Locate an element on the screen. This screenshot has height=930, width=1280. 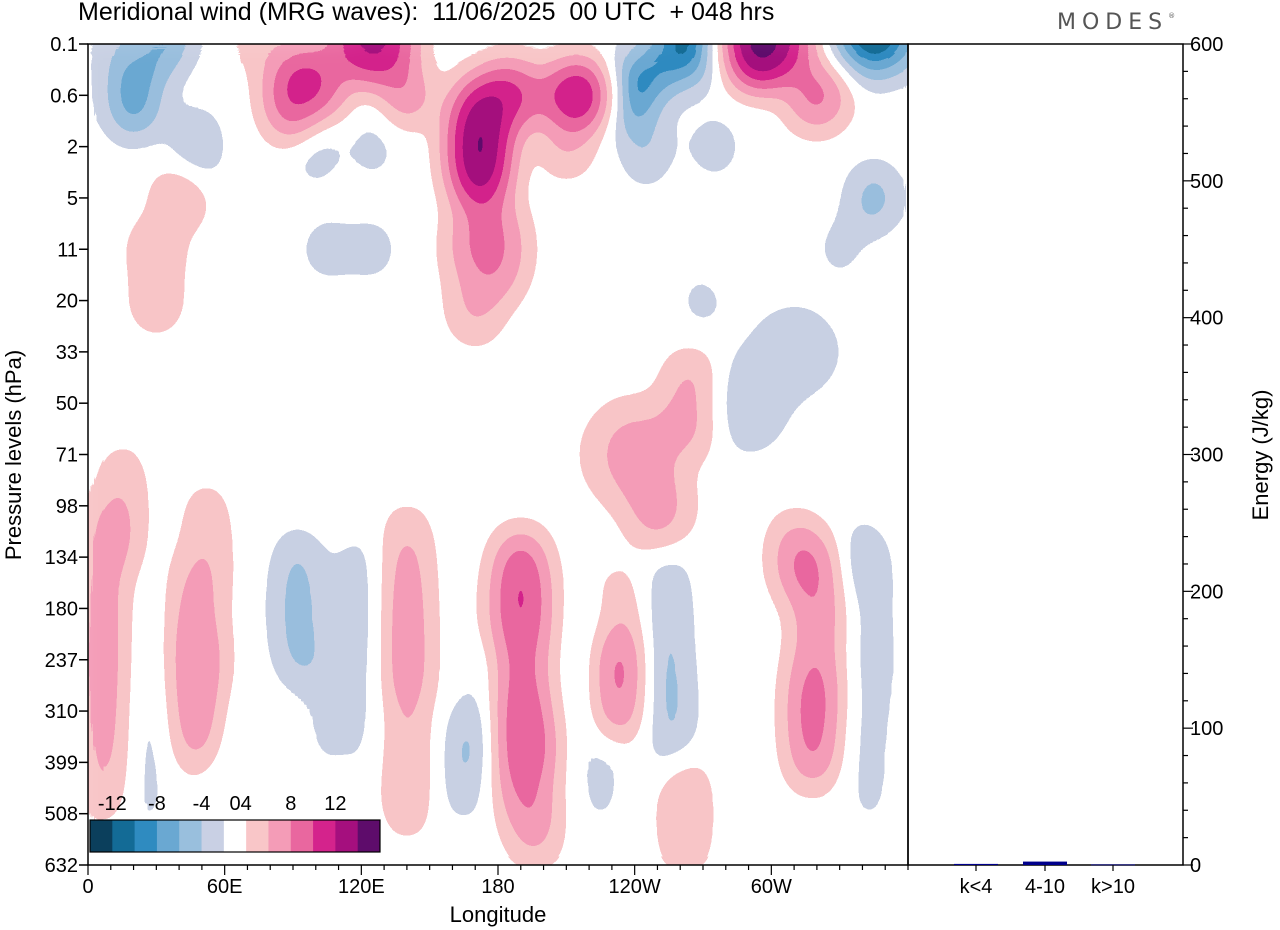
colorbar-label: 0 is located at coordinates (234, 804).